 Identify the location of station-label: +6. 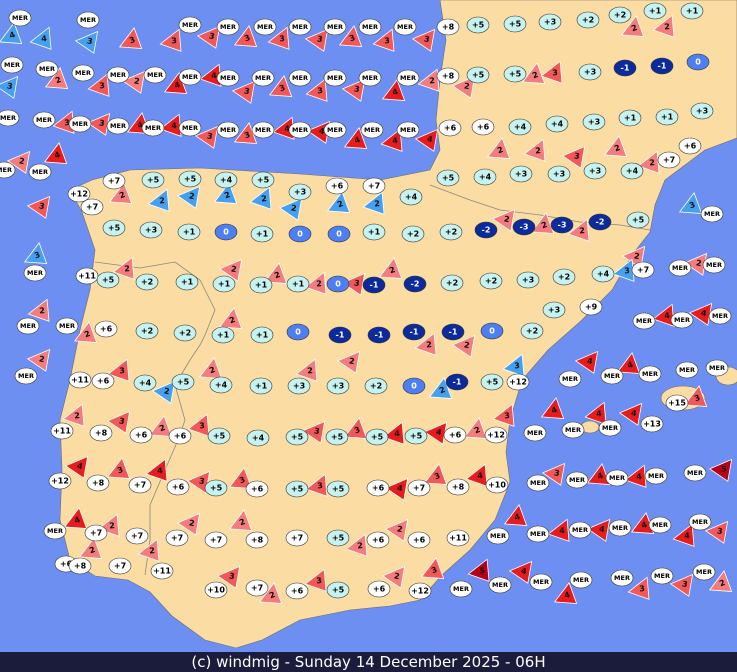
(690, 146).